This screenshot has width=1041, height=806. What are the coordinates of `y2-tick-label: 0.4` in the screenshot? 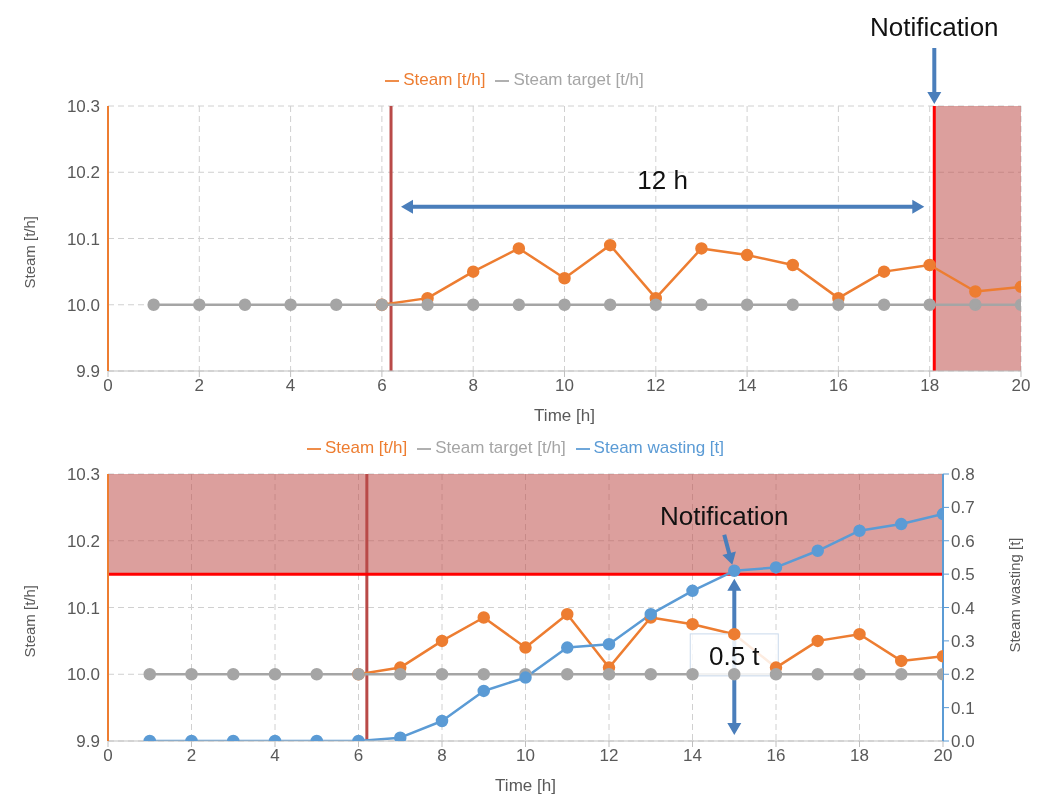 It's located at (963, 608).